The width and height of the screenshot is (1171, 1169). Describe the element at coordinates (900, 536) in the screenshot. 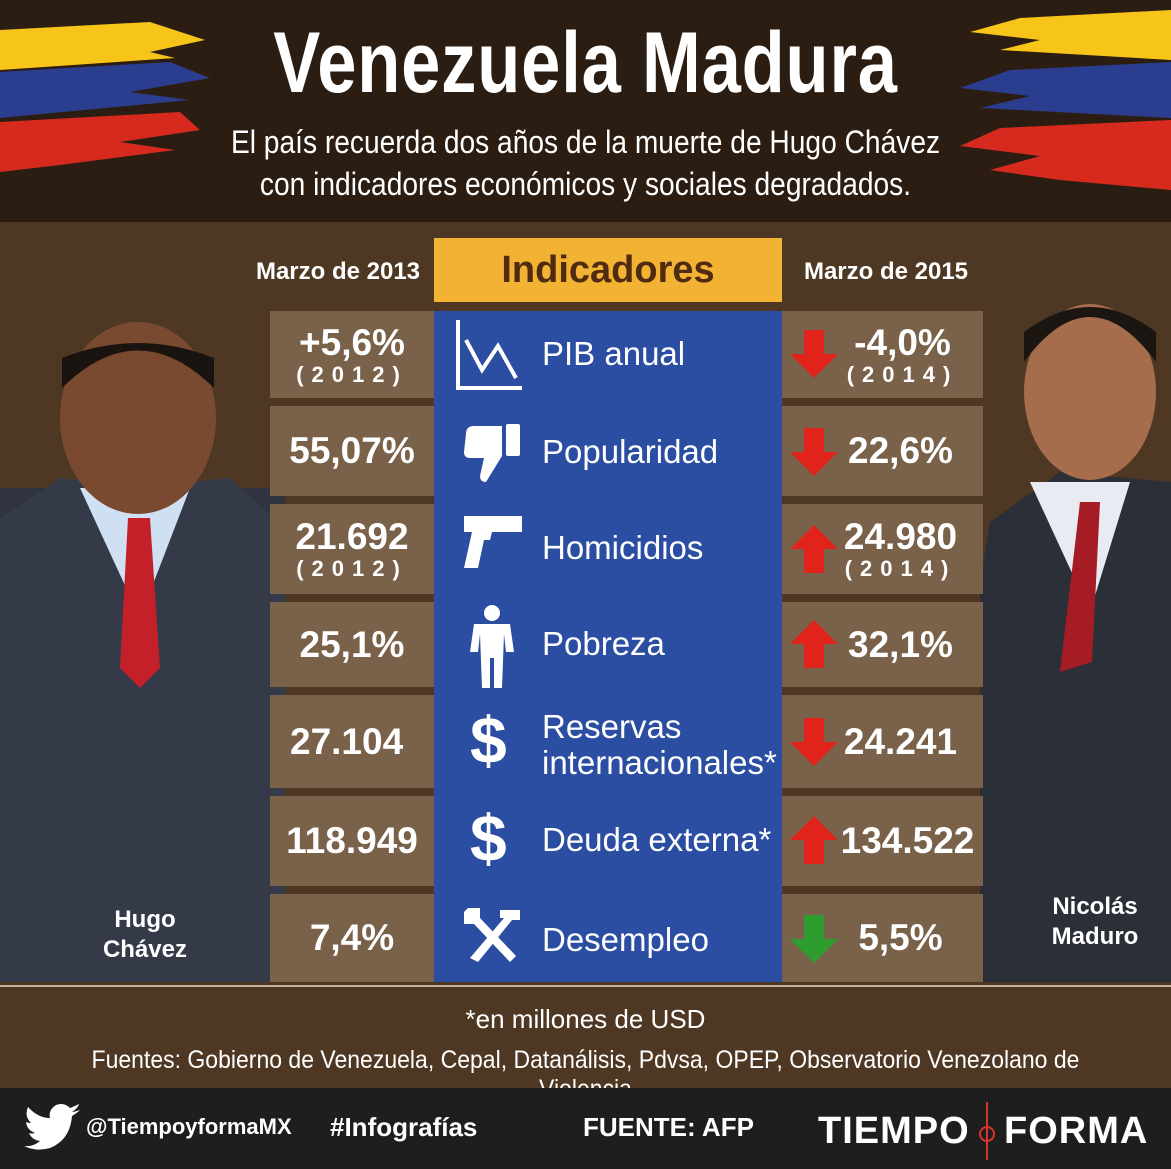

I see `homicidios-2015-value: 24.980` at that location.